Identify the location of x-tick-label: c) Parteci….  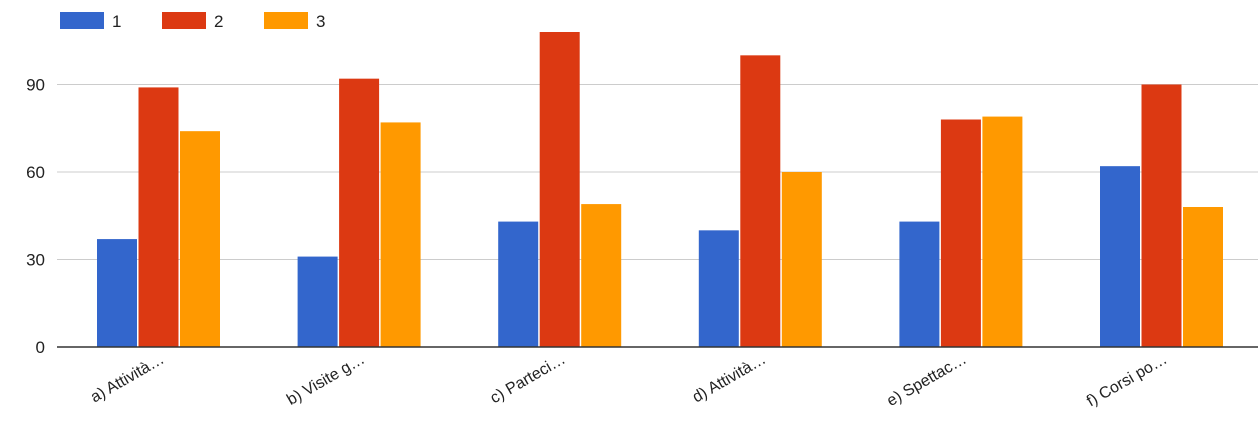
(528, 379).